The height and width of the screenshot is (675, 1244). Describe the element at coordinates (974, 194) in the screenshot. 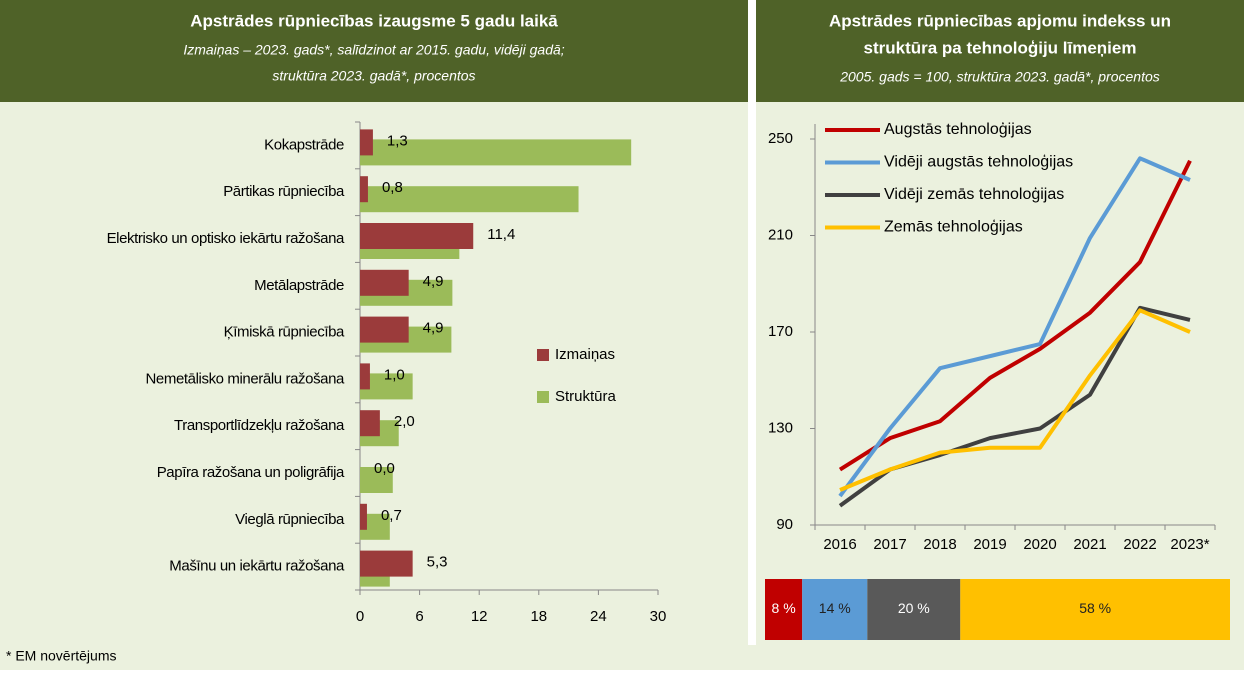

I see `legend-label: Vidēji zemās tehnoloģijas` at that location.